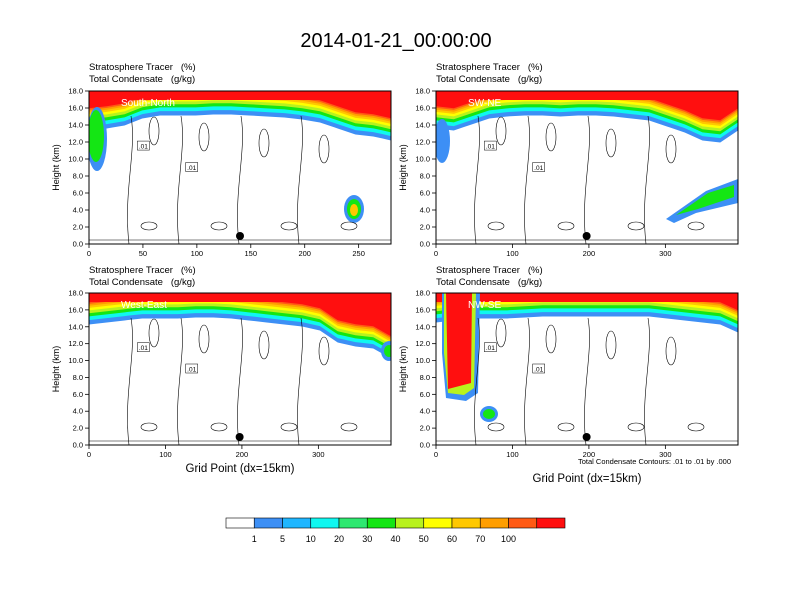  Describe the element at coordinates (422, 343) in the screenshot. I see `y-tick-label: 12.0` at that location.